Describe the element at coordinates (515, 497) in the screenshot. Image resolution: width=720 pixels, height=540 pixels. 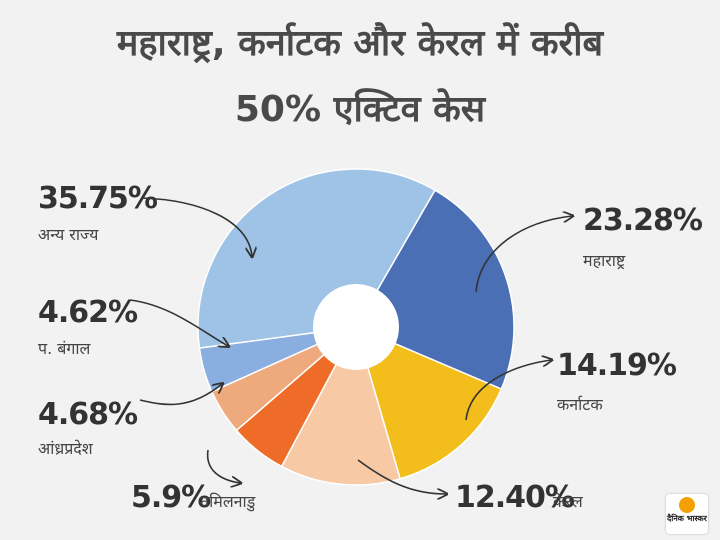
I see `slice-value-label-2: 12.40%` at that location.